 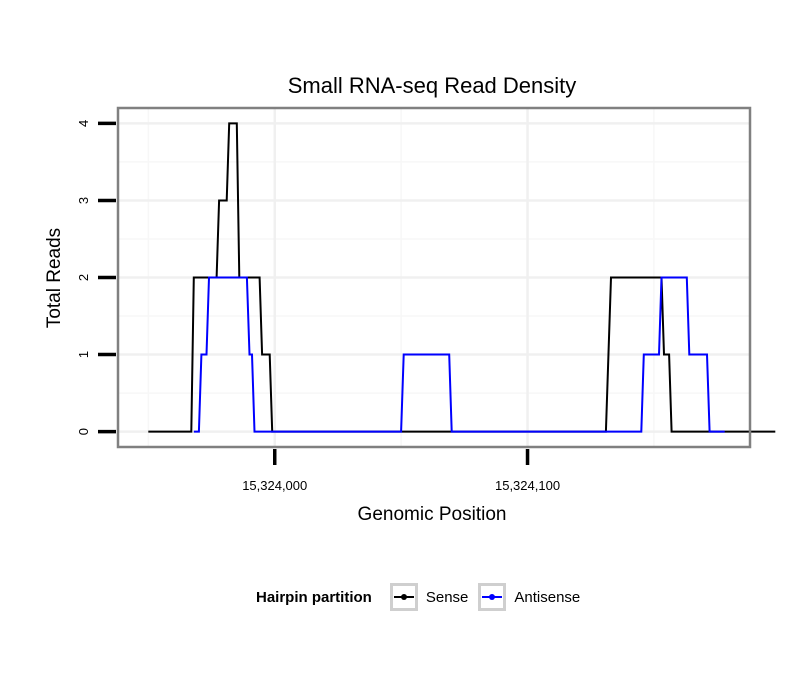 What do you see at coordinates (83, 123) in the screenshot?
I see `y-tick-label: 4` at bounding box center [83, 123].